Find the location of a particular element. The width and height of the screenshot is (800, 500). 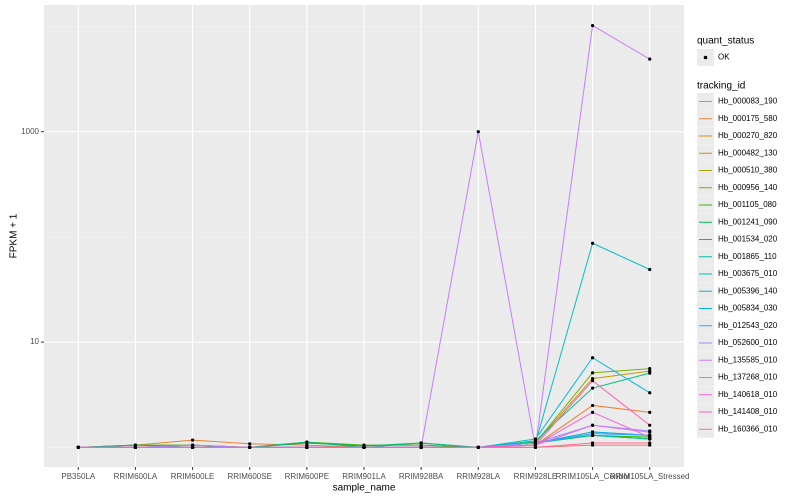

legend-label: Hb_001865_110 is located at coordinates (747, 256).